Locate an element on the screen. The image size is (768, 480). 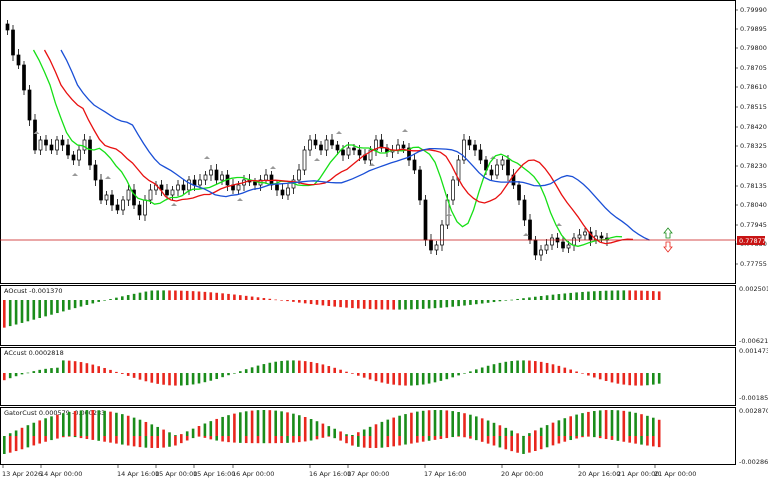
time-tick-label: 20 Apr 00:00 is located at coordinates (522, 474).